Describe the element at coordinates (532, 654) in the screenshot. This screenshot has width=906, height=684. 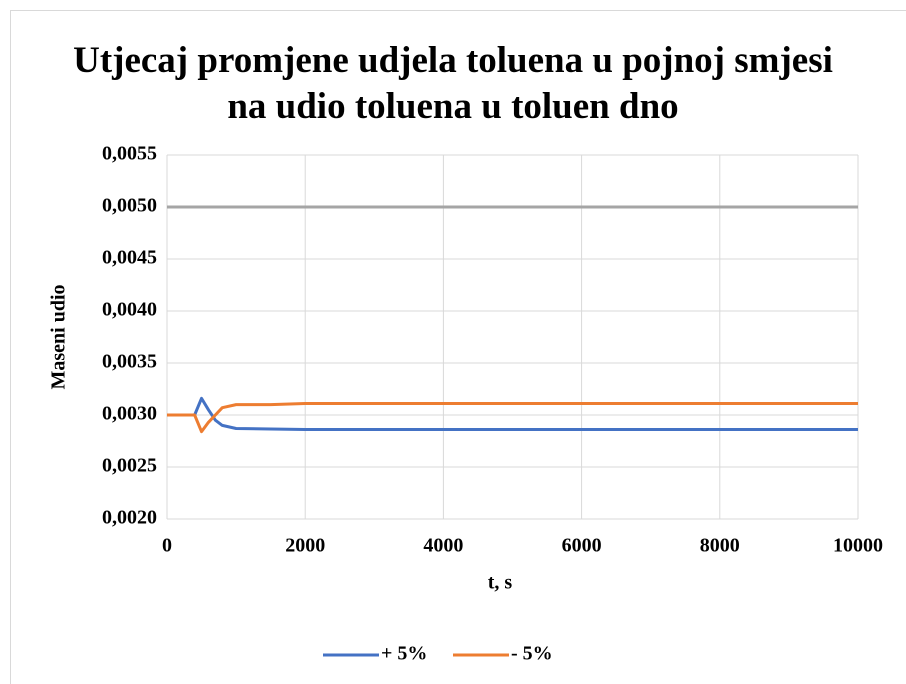
I see `legend-label: - 5%` at that location.